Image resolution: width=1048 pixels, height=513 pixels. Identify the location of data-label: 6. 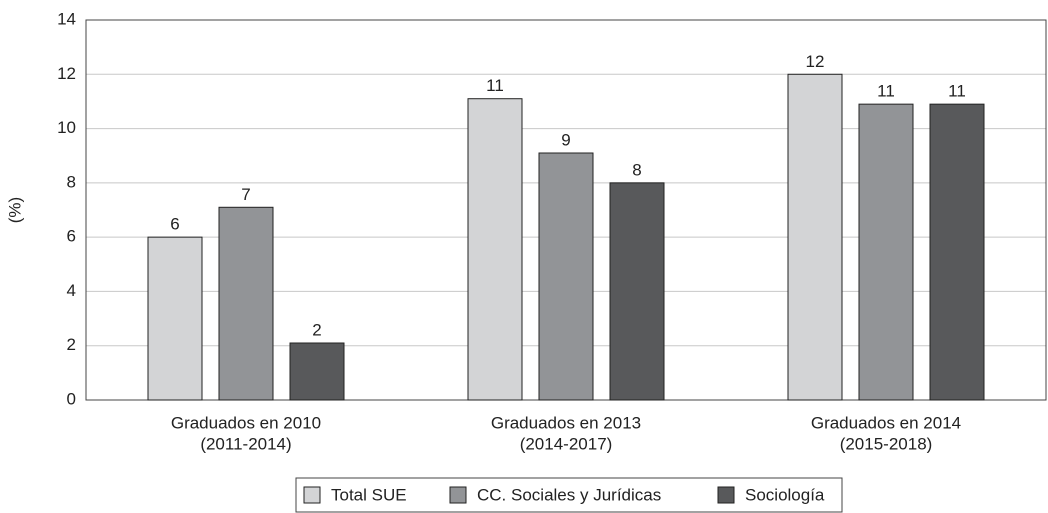
(174, 224).